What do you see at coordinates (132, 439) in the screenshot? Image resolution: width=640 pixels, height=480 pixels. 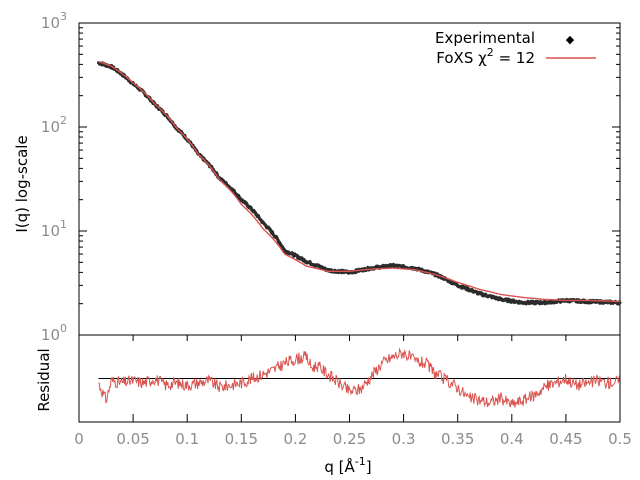 I see `x-tick-label: 0.05` at bounding box center [132, 439].